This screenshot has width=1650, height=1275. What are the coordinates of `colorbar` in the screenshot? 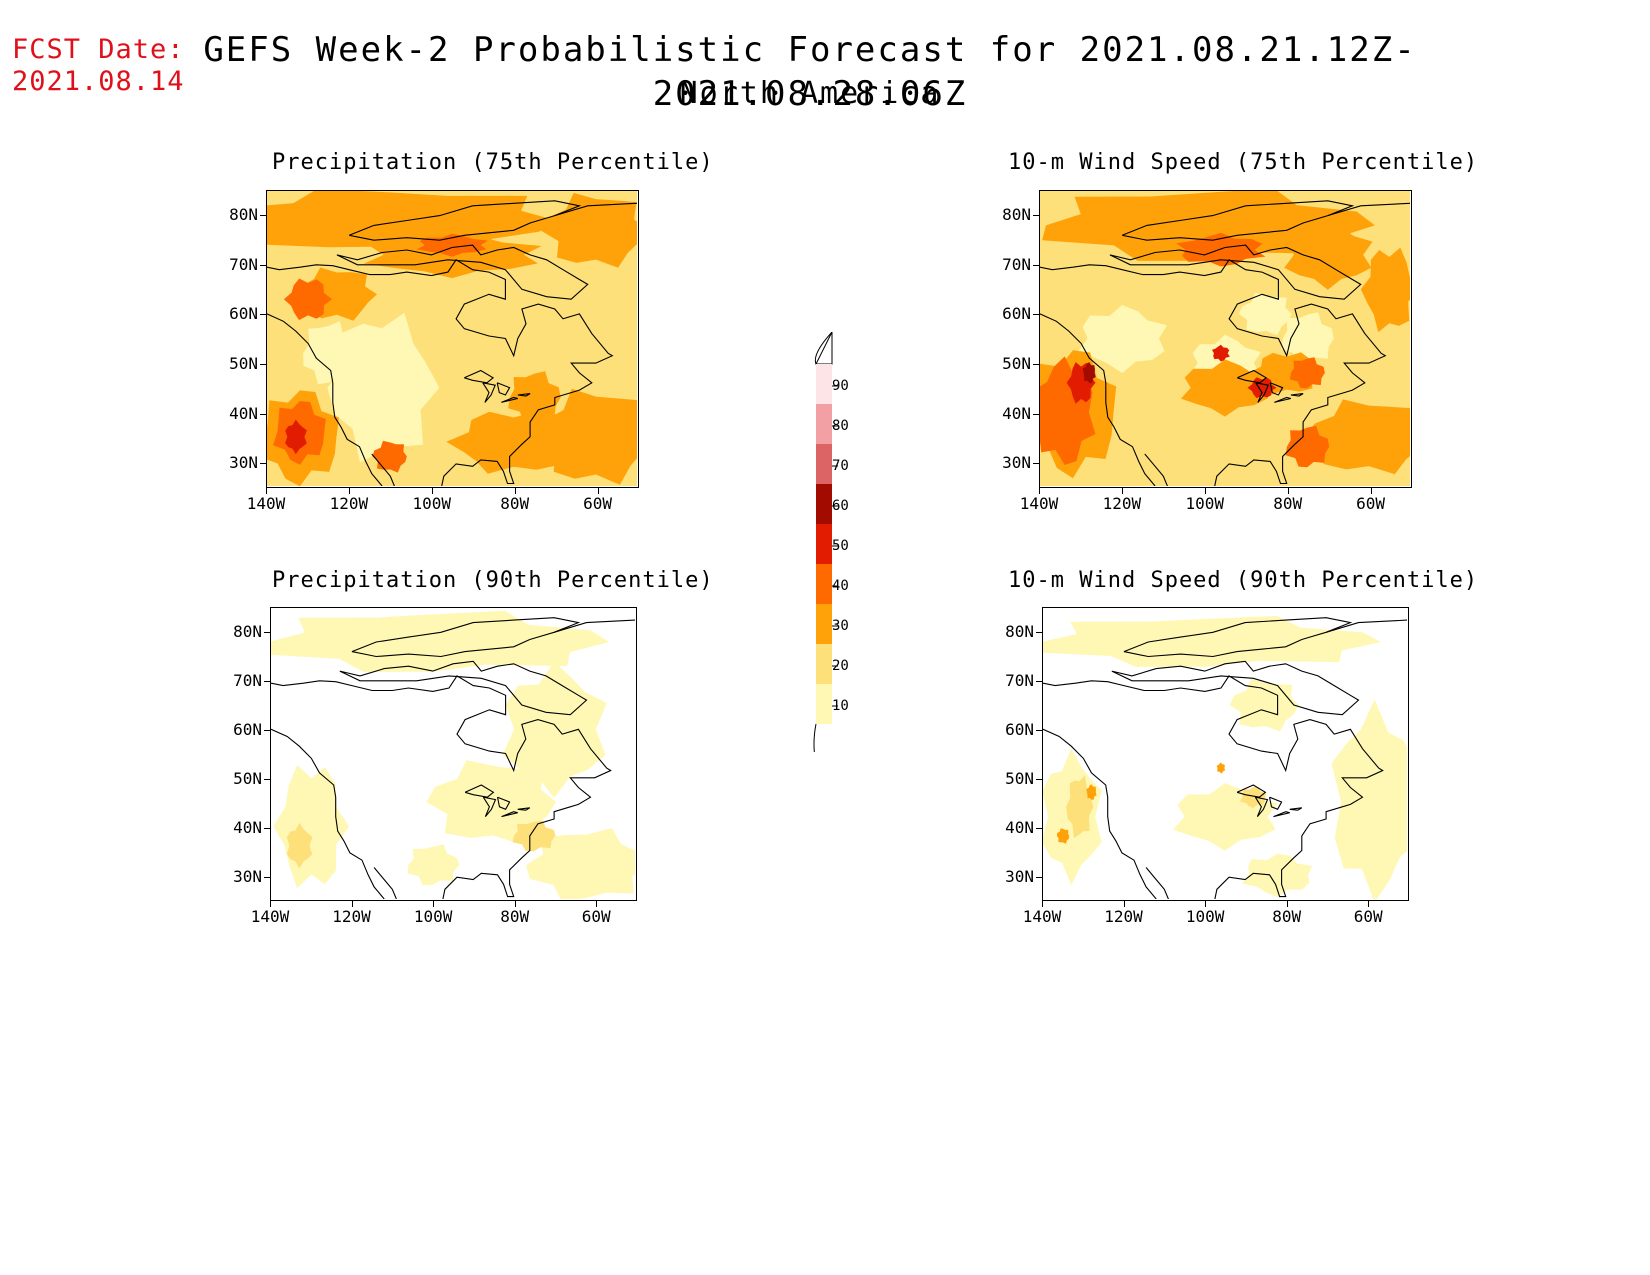 It's located at (838, 548).